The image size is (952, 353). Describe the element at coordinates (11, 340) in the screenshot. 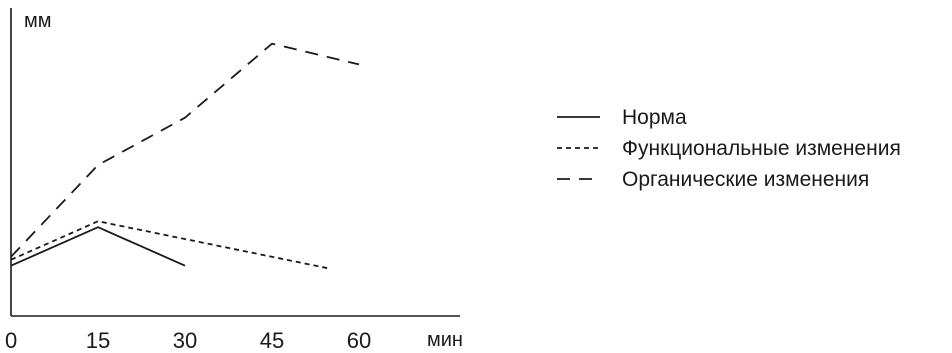

I see `x-tick-label: 0` at that location.